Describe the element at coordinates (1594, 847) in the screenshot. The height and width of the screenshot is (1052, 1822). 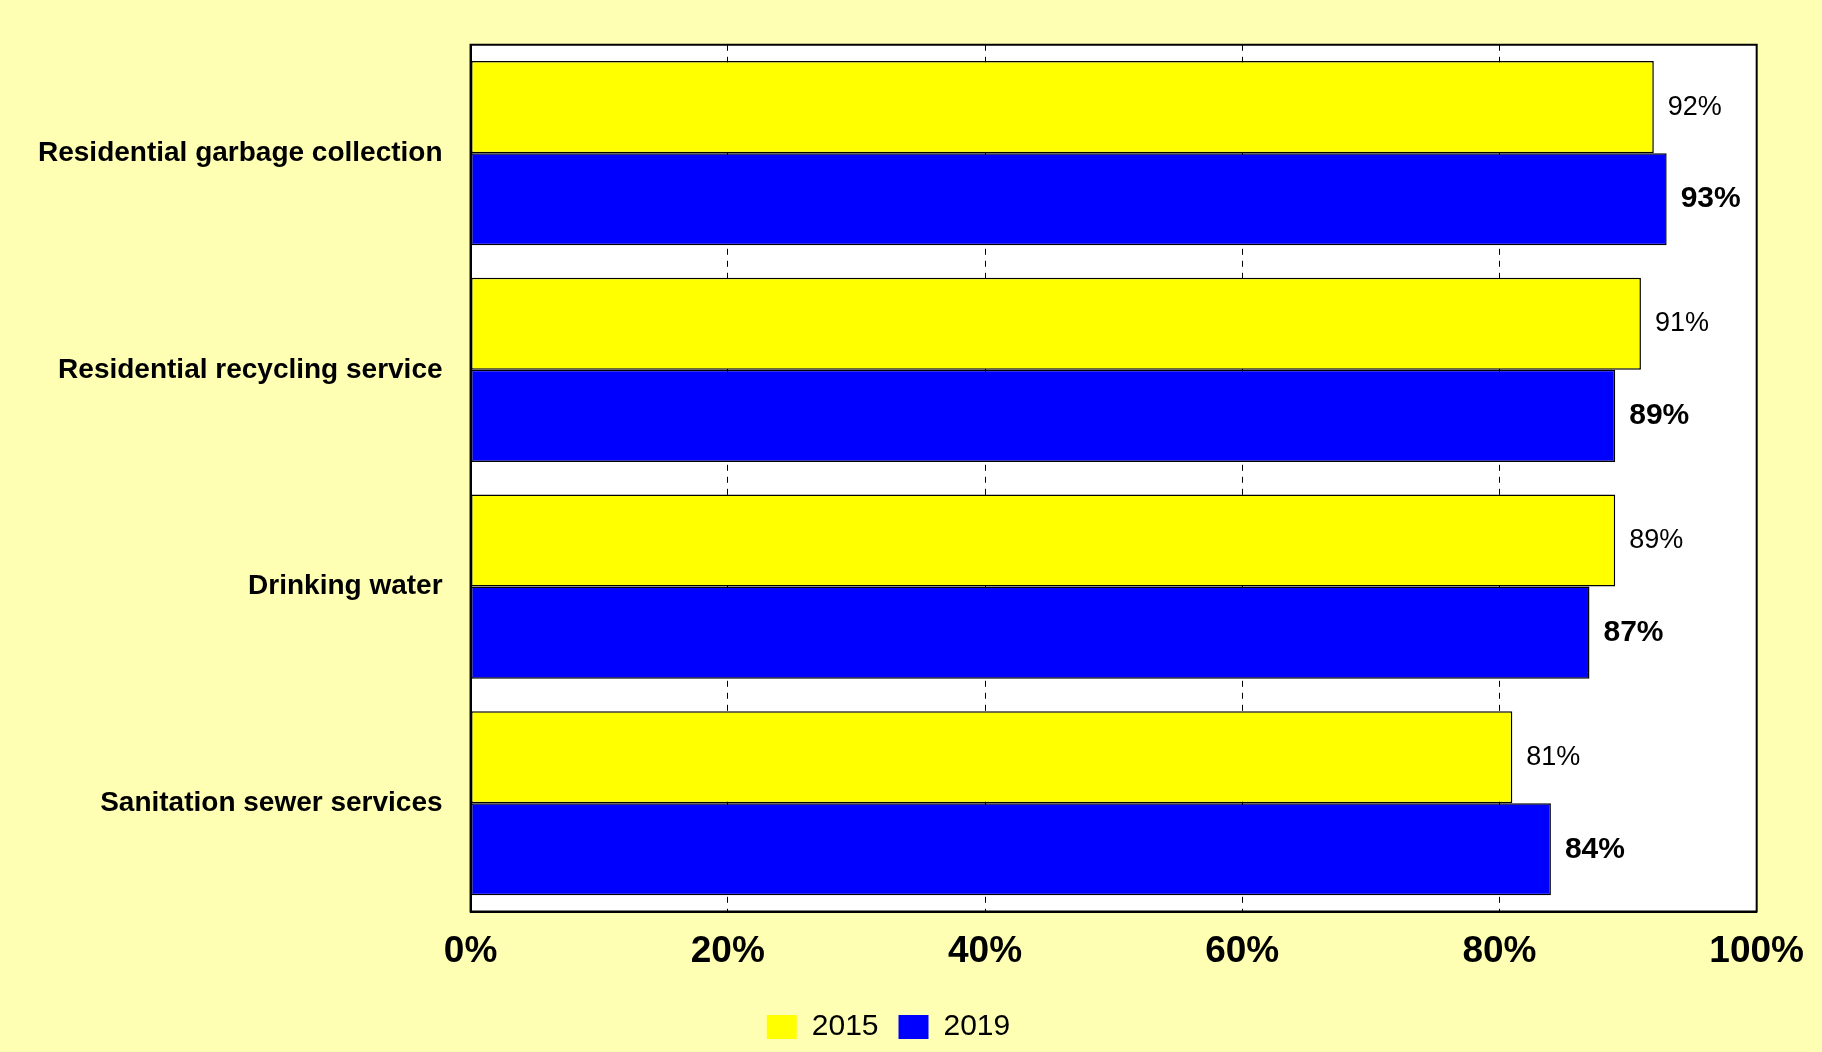
I see `data-label: 84%` at that location.